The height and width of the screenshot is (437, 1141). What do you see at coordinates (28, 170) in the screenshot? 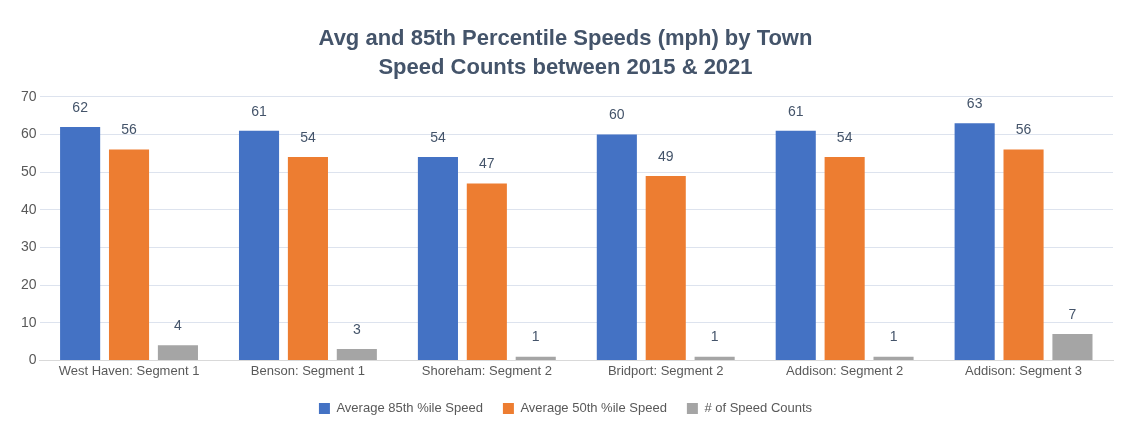
I see `y-tick-label: 50` at bounding box center [28, 170].